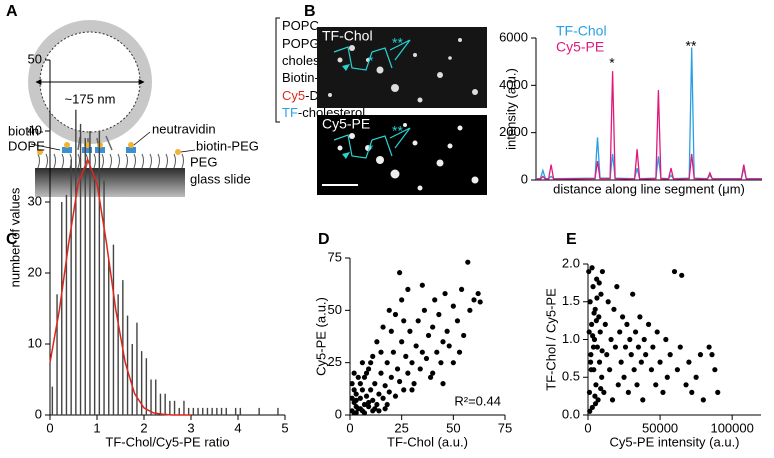 The height and width of the screenshot is (458, 774). Describe the element at coordinates (40, 152) in the screenshot. I see `biotin` at that location.